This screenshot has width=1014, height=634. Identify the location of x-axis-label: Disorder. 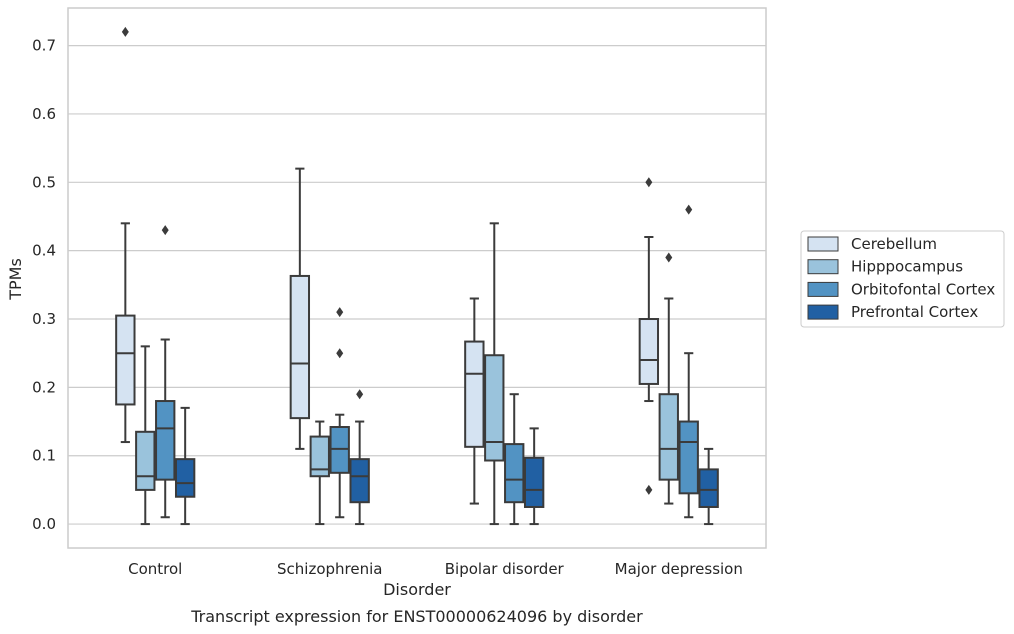
(417, 589).